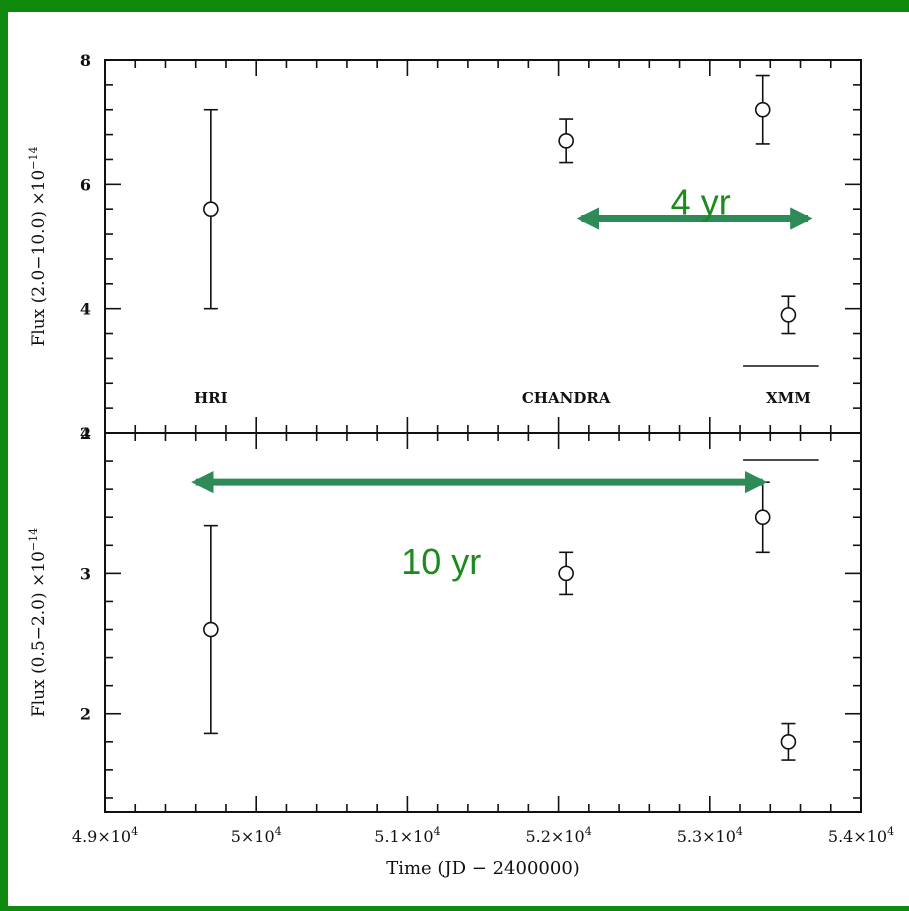 The image size is (909, 911). What do you see at coordinates (706, 836) in the screenshot?
I see `x-tick-mantissa: 5.3×10` at bounding box center [706, 836].